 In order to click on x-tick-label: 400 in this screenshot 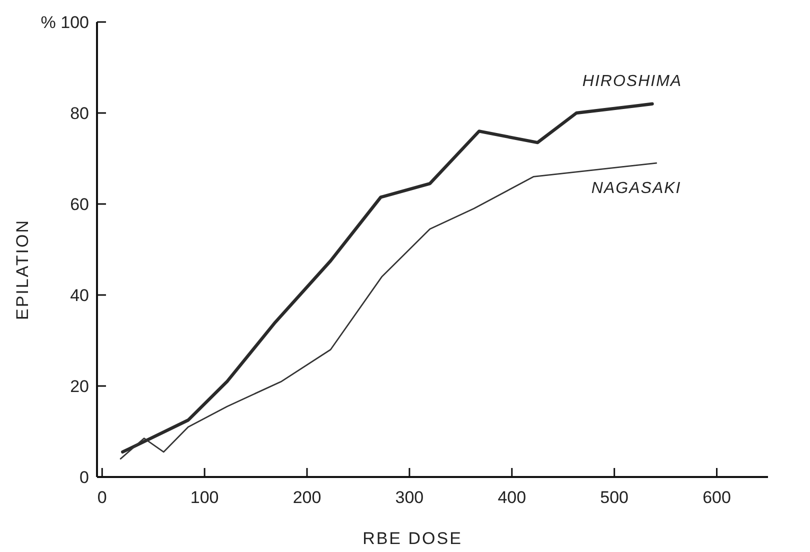, I will do `click(512, 497)`.